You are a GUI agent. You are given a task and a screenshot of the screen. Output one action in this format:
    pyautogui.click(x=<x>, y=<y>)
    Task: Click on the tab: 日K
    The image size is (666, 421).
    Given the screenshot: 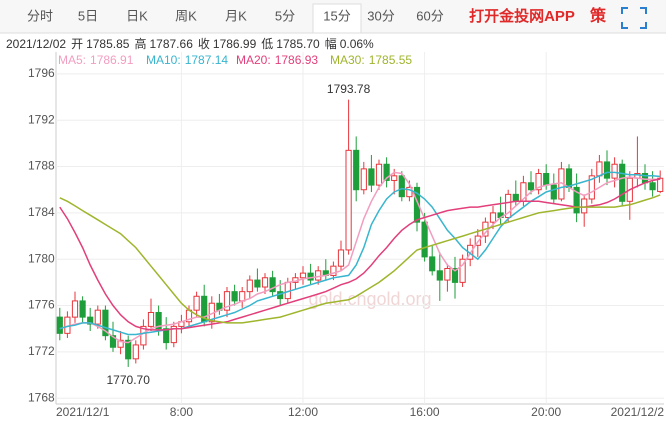 What is the action you would take?
    pyautogui.click(x=137, y=15)
    